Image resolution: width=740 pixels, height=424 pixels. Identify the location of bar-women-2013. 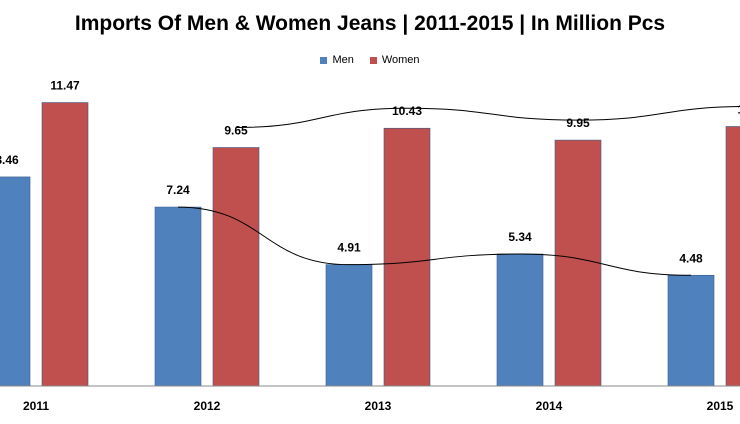
(407, 257).